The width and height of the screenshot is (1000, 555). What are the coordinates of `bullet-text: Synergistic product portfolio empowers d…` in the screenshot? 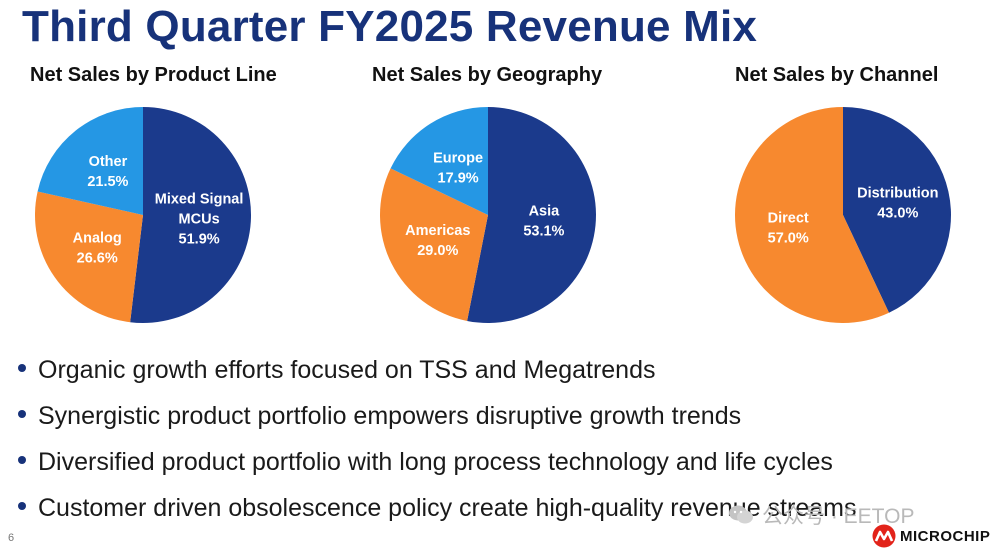 It's located at (390, 416).